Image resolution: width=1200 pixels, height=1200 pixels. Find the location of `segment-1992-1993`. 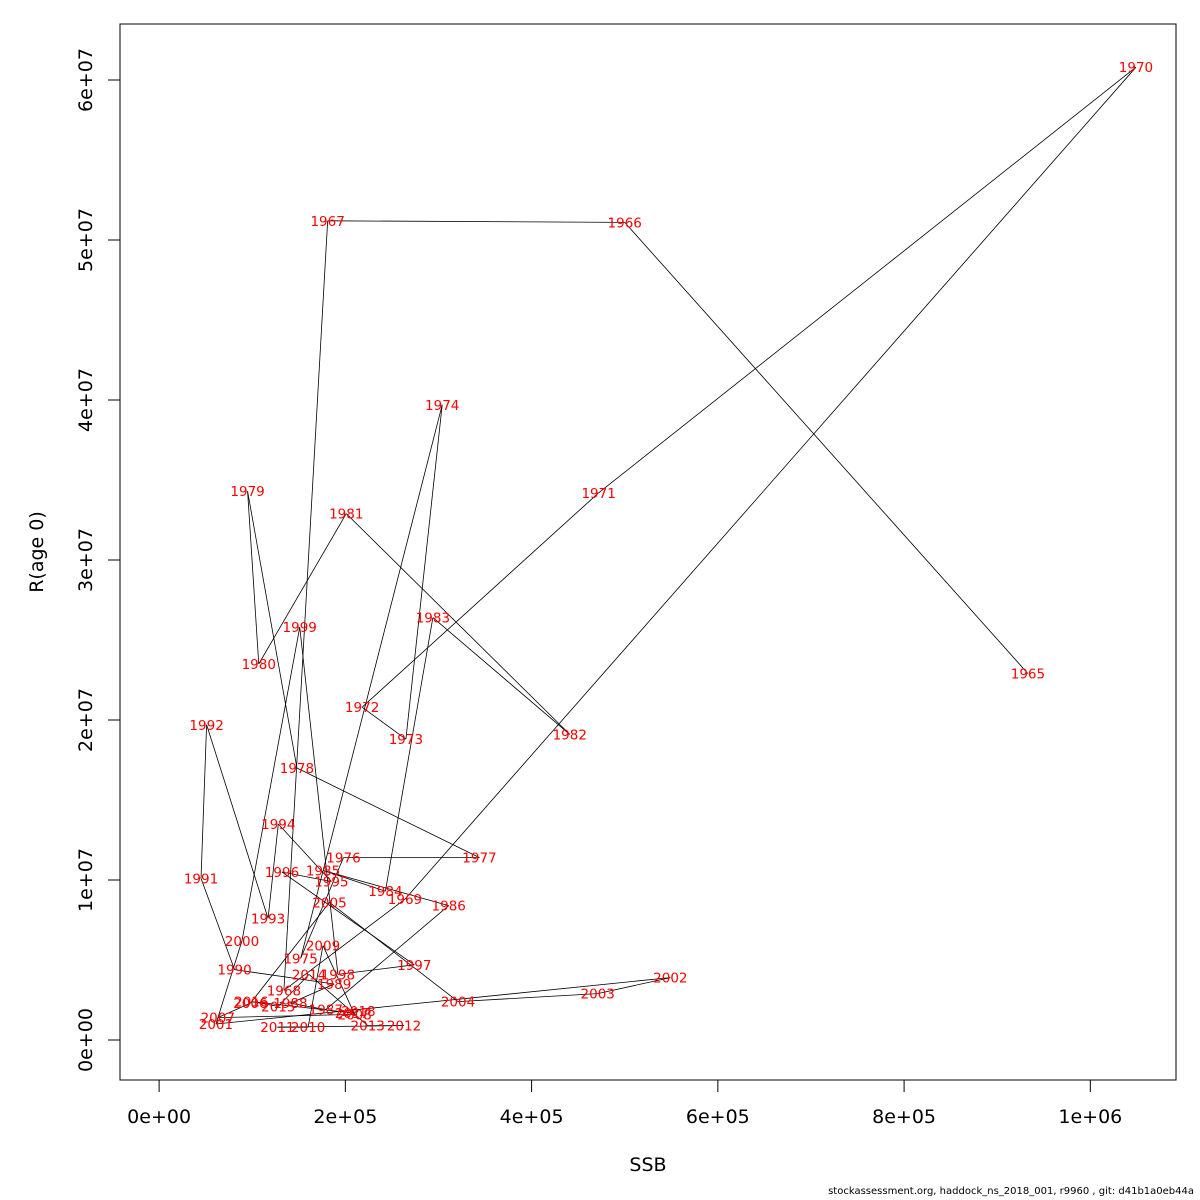

segment-1992-1993 is located at coordinates (237, 821).